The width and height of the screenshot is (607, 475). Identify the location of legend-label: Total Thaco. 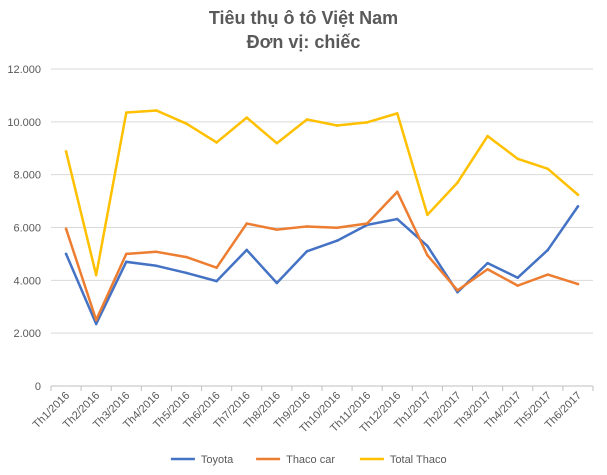
(418, 460).